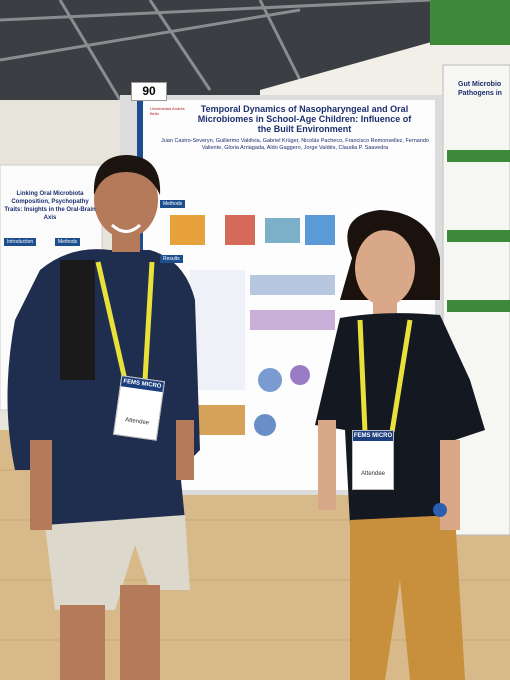 Image resolution: width=510 pixels, height=680 pixels. I want to click on institution: Universidad Andrés Bello, so click(167, 111).